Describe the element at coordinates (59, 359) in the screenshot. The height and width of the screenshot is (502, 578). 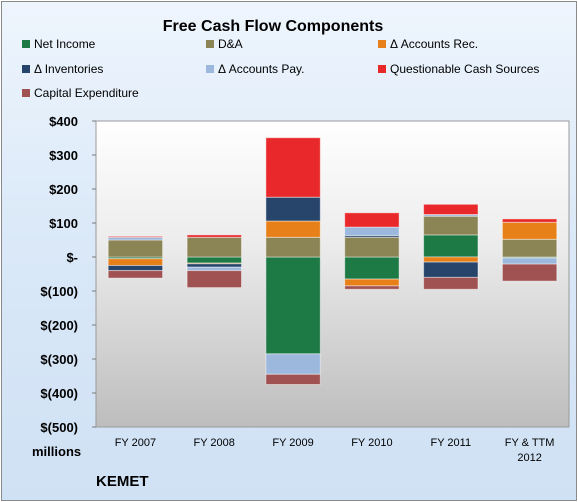
I see `y-tick-label: $(300)` at that location.